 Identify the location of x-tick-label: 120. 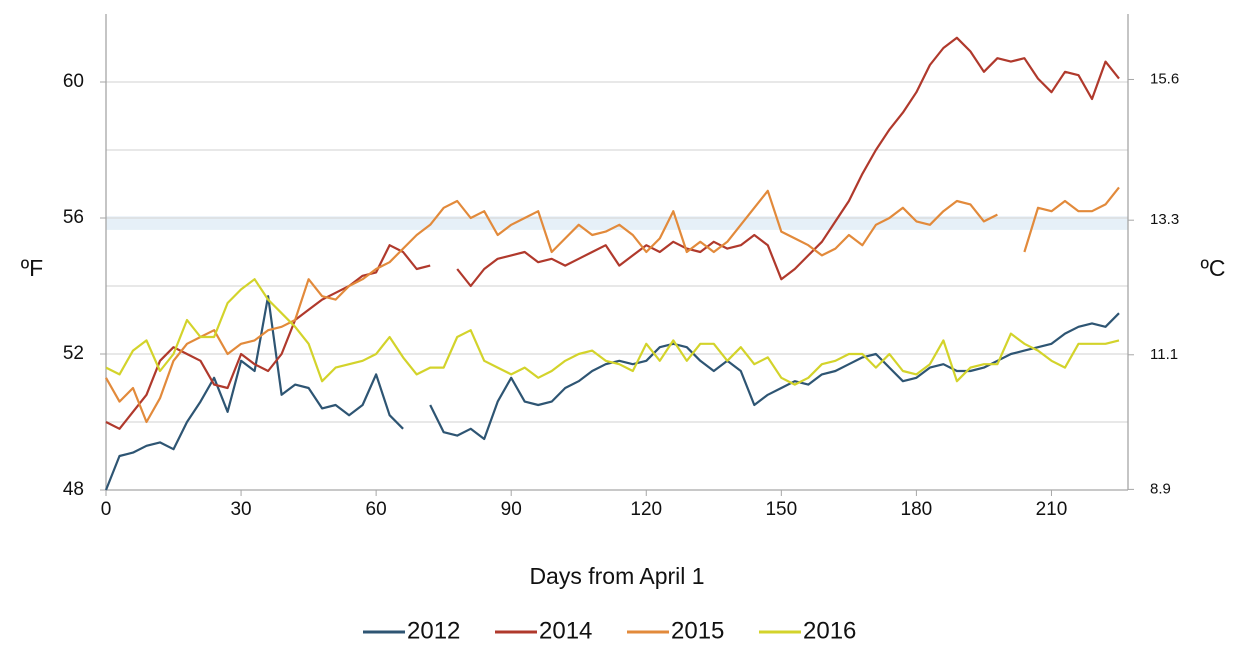
(646, 509).